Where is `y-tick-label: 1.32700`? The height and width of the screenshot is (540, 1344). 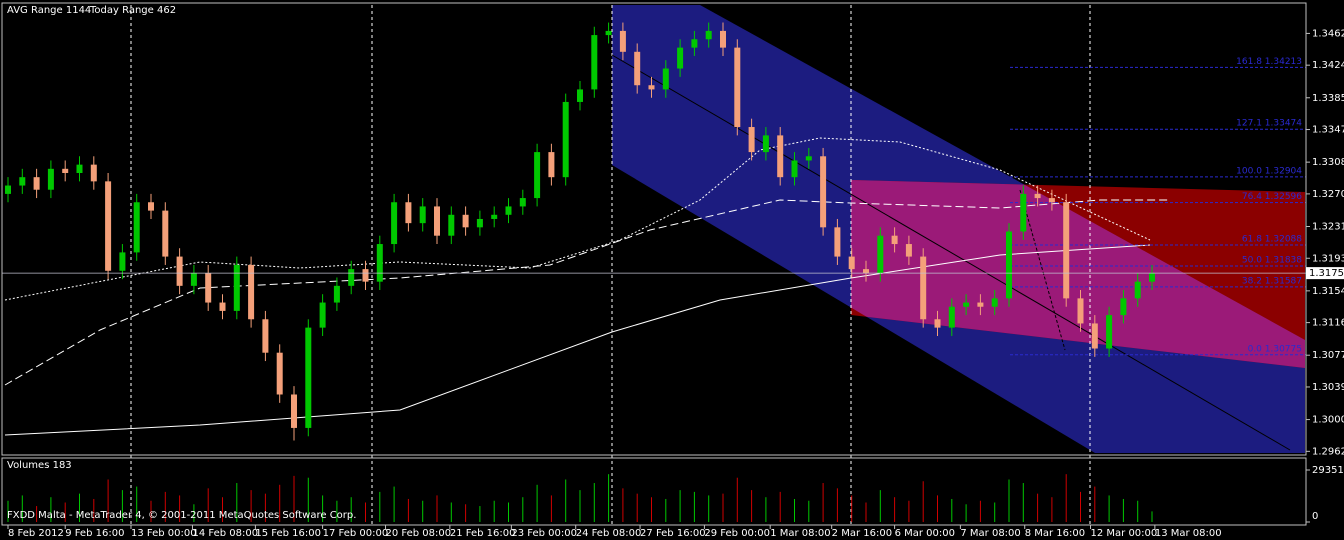 y-tick-label: 1.32700 is located at coordinates (1328, 194).